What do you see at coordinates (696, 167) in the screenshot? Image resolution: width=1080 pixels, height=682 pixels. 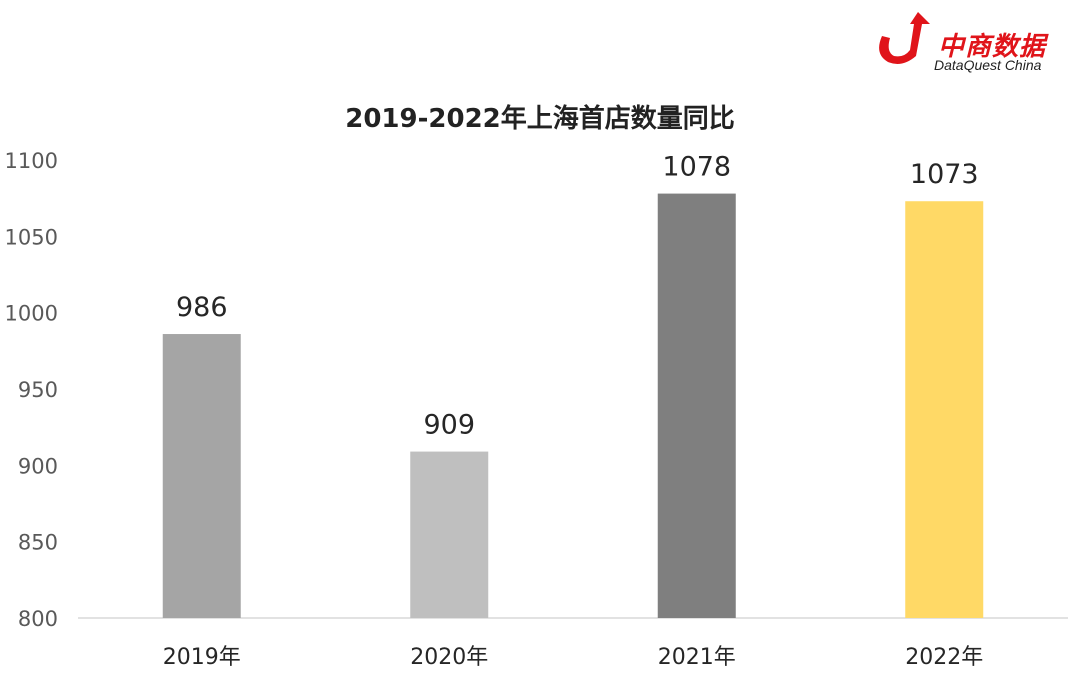 I see `data-label: 1078` at bounding box center [696, 167].